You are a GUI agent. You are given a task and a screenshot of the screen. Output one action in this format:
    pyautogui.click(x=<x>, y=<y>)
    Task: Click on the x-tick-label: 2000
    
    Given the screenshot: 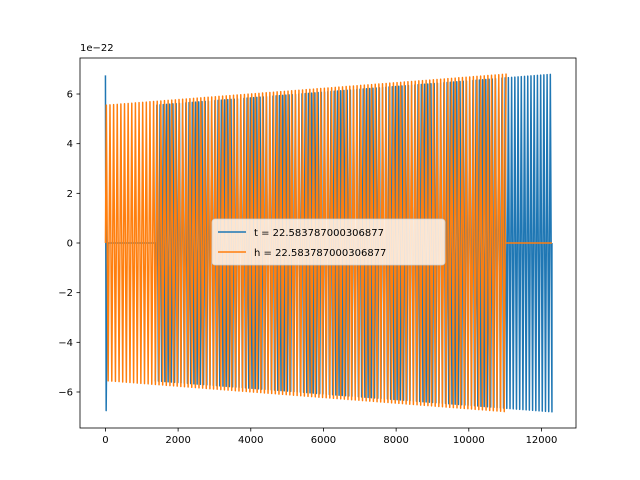 What is the action you would take?
    pyautogui.click(x=177, y=440)
    